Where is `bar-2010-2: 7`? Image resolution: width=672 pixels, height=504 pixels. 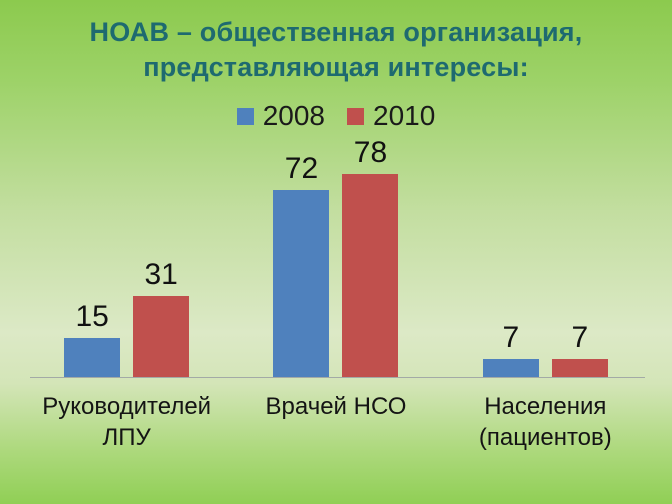 bar-2010-2: 7 is located at coordinates (579, 349).